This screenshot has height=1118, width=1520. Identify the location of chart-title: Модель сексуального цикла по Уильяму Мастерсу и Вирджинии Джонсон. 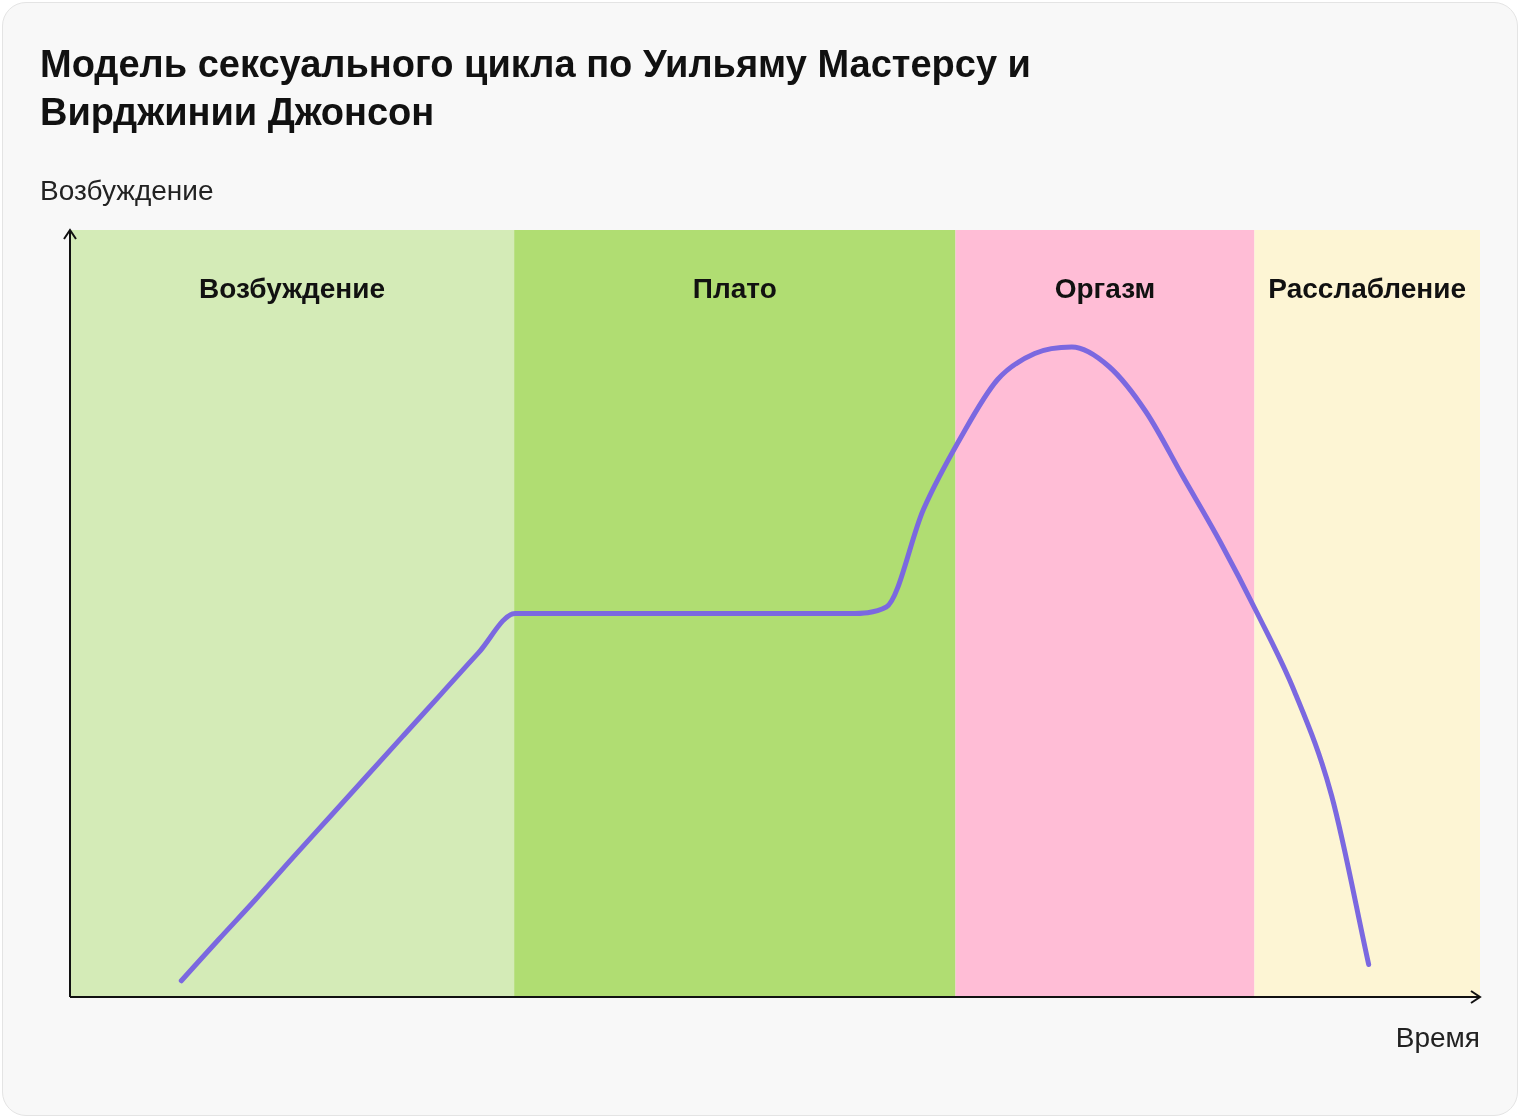
(536, 88).